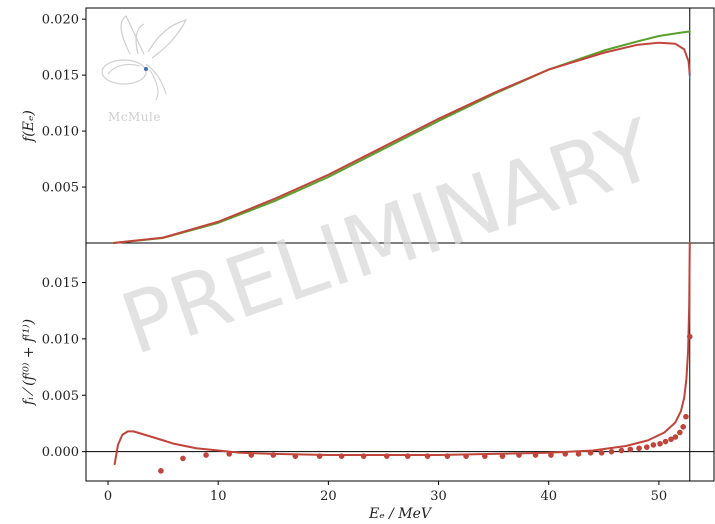 The image size is (715, 524). What do you see at coordinates (328, 496) in the screenshot?
I see `x-tick-label: 20` at bounding box center [328, 496].